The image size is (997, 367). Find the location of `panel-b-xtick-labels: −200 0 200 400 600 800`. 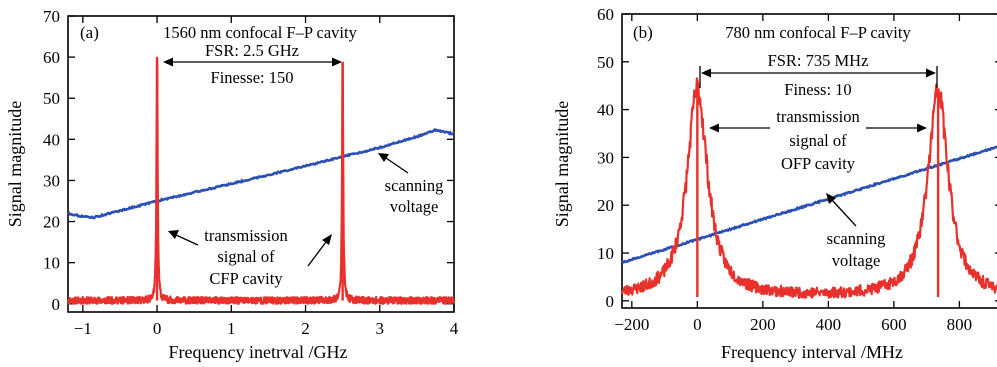

panel-b-xtick-labels: −200 0 200 400 600 800 is located at coordinates (793, 324).